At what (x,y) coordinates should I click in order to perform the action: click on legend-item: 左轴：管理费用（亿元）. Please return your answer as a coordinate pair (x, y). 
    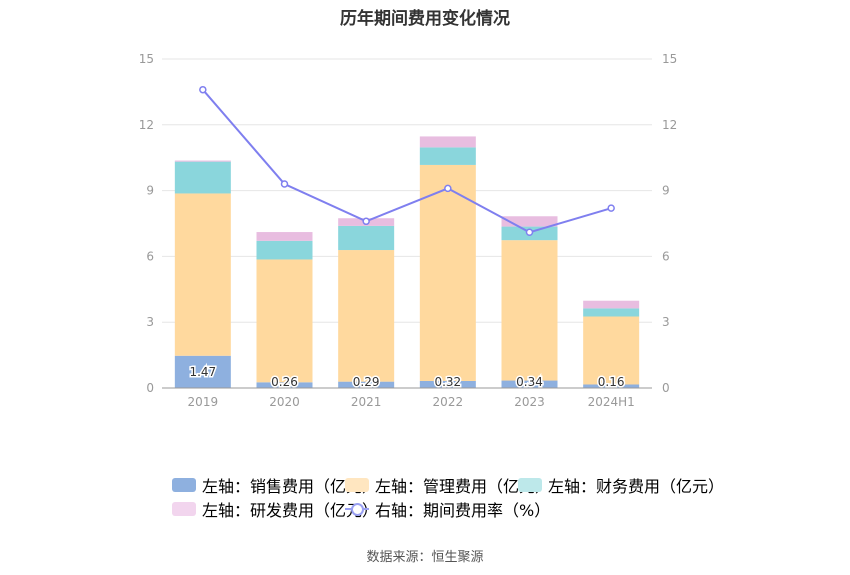
    Looking at the image, I should click on (448, 485).